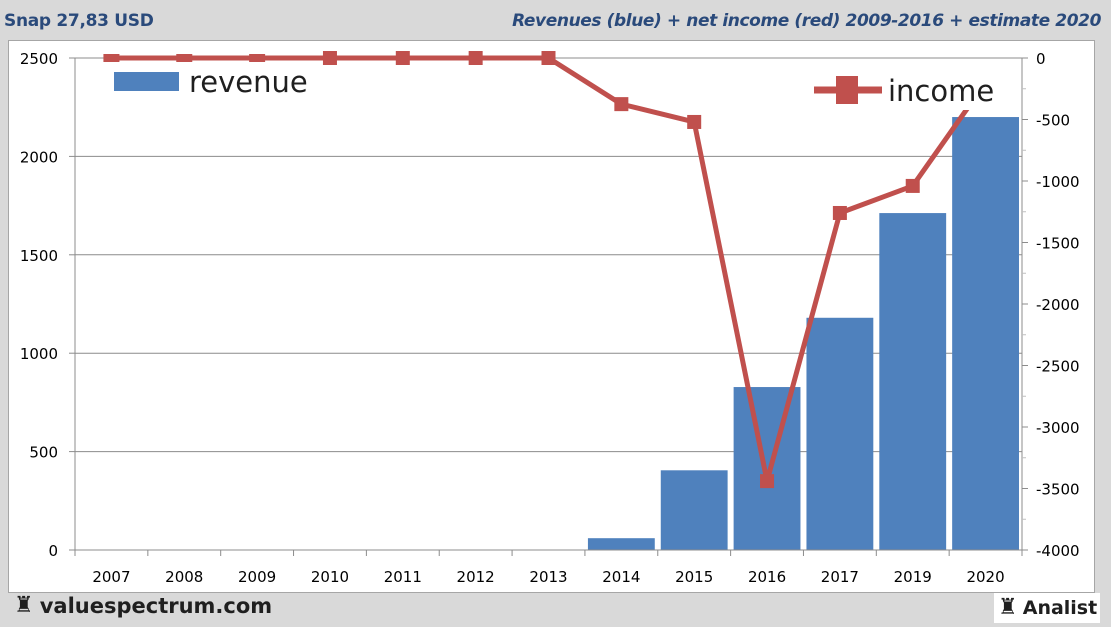  What do you see at coordinates (156, 606) in the screenshot?
I see `site-name: valuespectrum.com` at bounding box center [156, 606].